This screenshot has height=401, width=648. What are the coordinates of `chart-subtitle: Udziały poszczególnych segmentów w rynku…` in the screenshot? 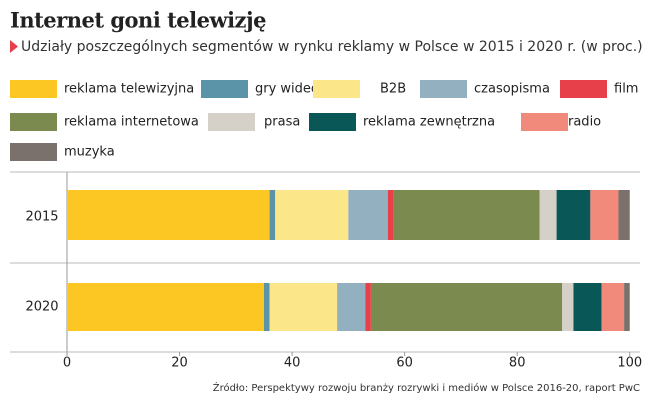 It's located at (332, 47).